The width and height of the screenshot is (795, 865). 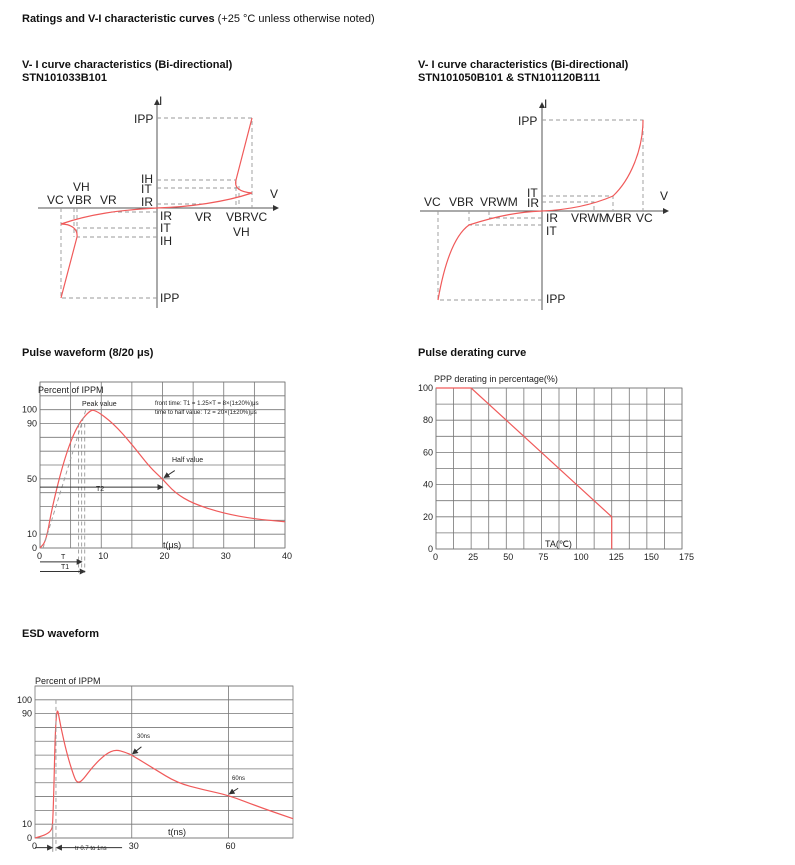 I want to click on vi2-part: STN101050B101 & STN101120B111, so click(x=509, y=78).